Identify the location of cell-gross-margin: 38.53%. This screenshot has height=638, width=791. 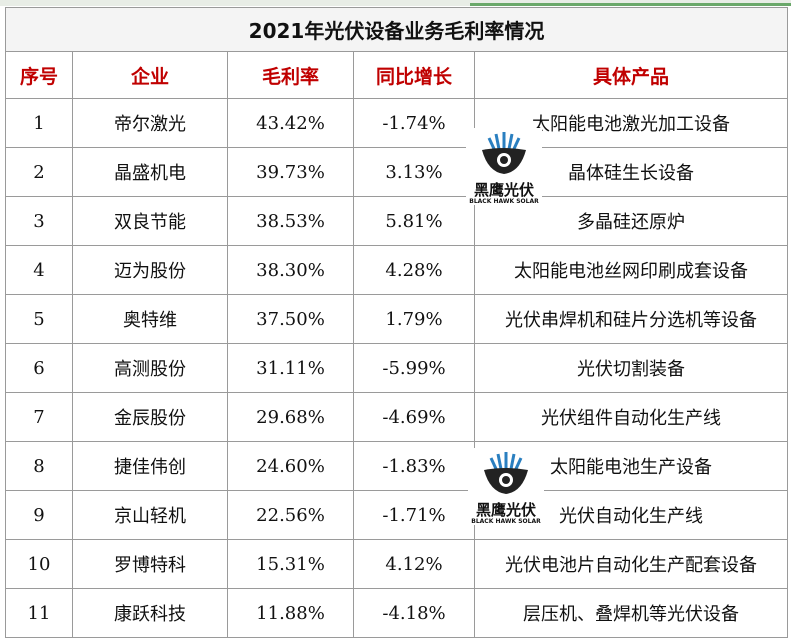
(290, 221).